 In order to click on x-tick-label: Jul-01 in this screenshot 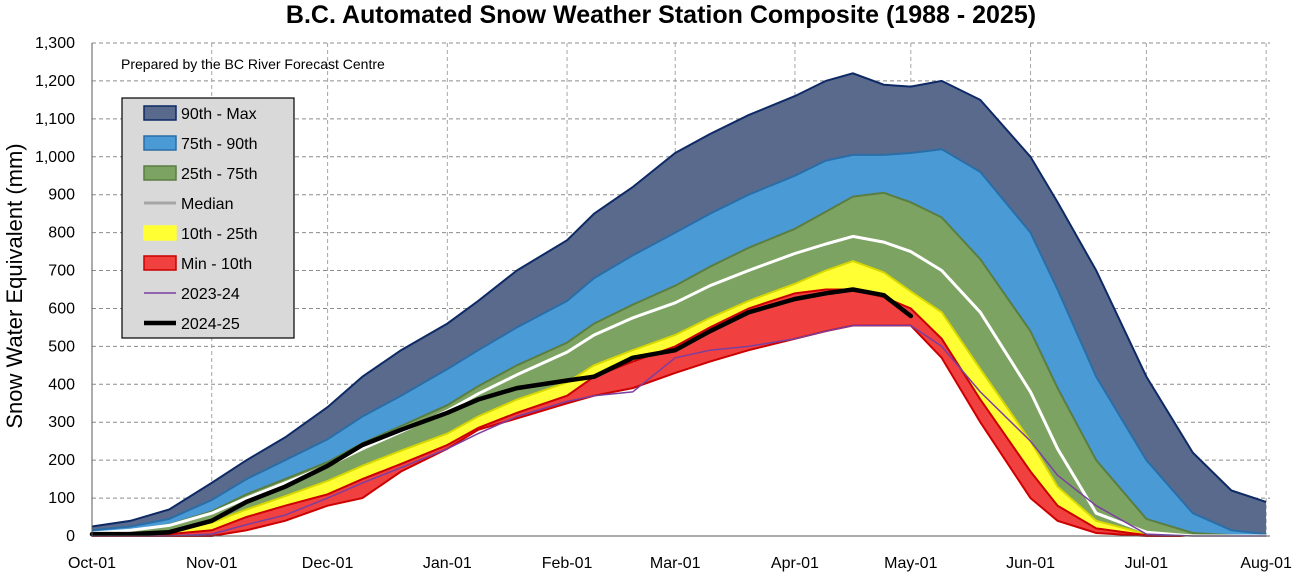, I will do `click(1147, 563)`.